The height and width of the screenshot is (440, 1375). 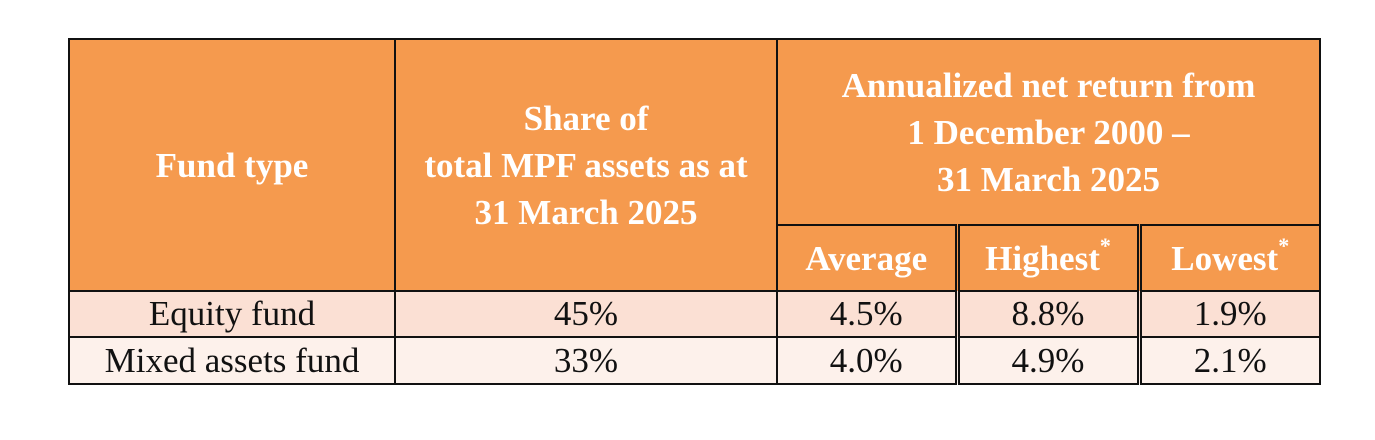 I want to click on header-lowest-asterisk: *, so click(x=1284, y=245).